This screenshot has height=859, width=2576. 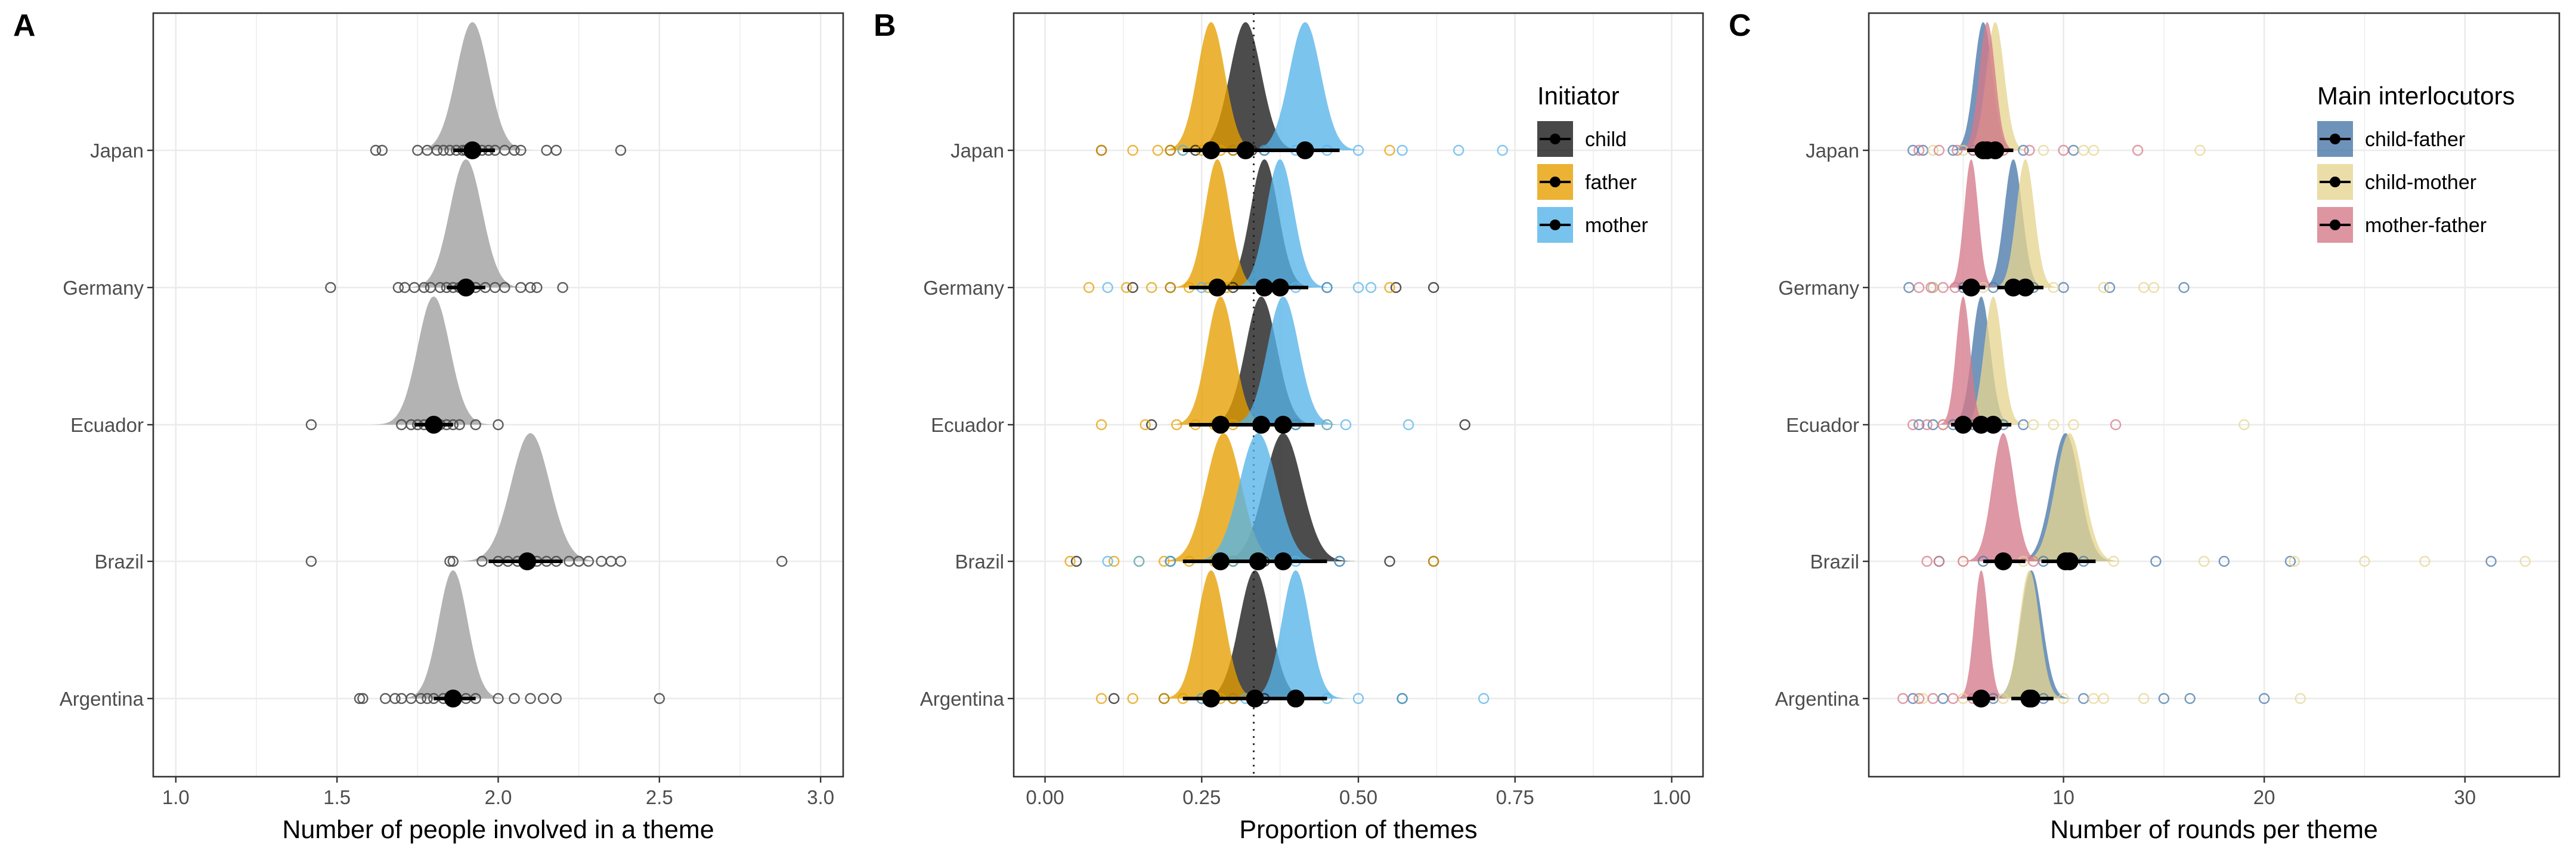 What do you see at coordinates (1592, 162) in the screenshot?
I see `legend: Initiator child father mother` at bounding box center [1592, 162].